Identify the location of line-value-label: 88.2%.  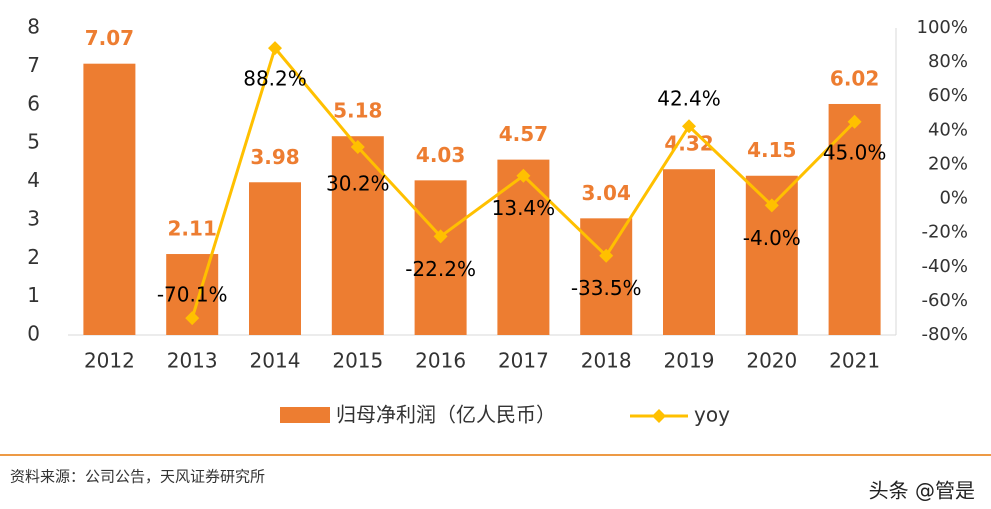
(275, 79).